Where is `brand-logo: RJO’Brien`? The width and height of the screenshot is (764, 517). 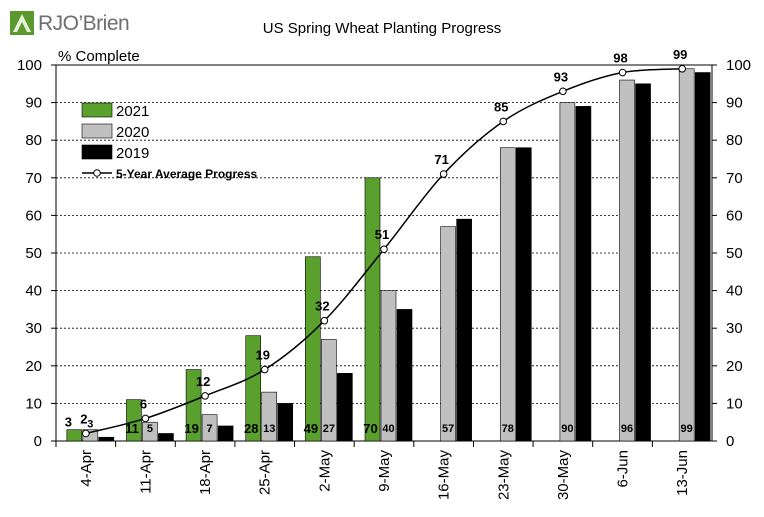
brand-logo: RJO’Brien is located at coordinates (70, 24).